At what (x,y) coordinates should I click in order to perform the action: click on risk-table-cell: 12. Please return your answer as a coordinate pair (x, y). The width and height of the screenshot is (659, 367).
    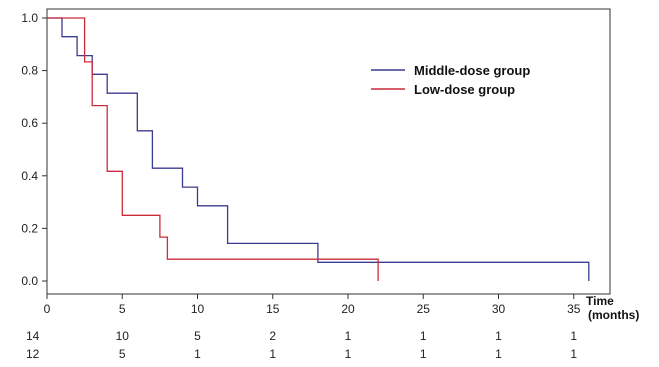
    Looking at the image, I should click on (33, 354).